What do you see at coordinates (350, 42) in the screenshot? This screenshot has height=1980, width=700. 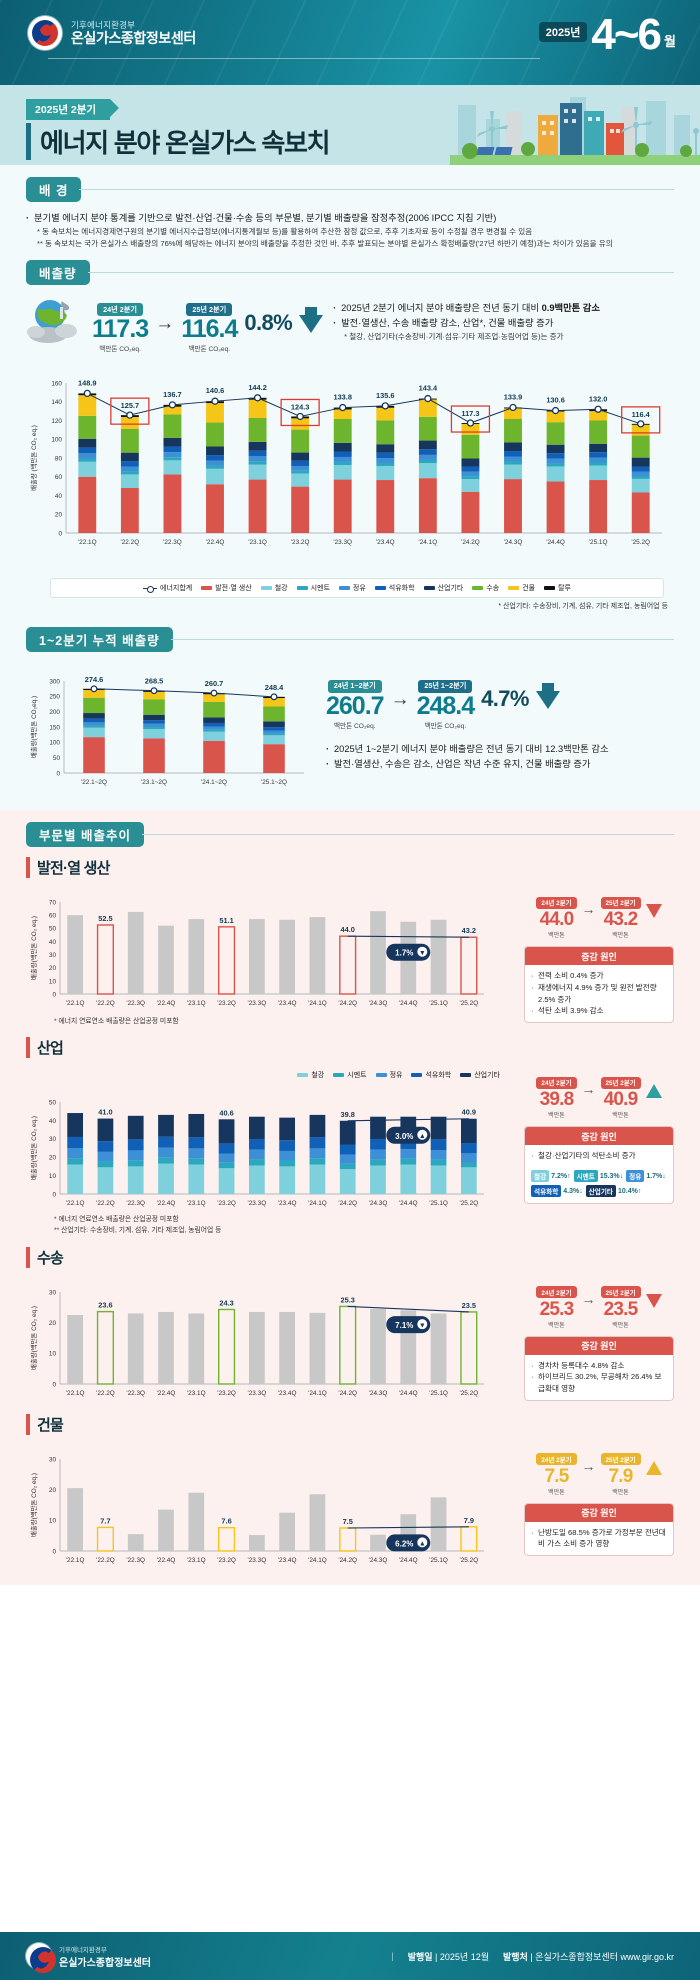 I see `page-header: 기후에너지환경부 온실가스종합정보센터 2025년 4~6 월` at bounding box center [350, 42].